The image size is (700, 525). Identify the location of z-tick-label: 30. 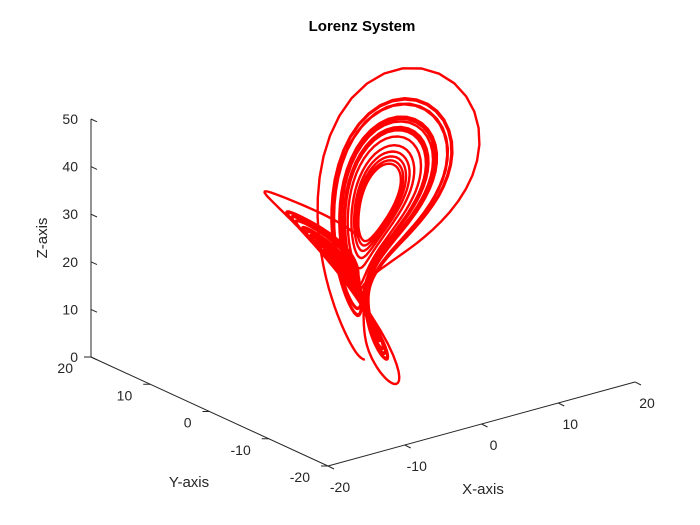
(70, 214).